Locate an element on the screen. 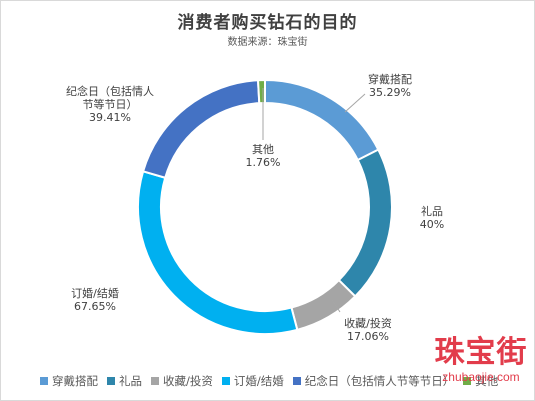 The width and height of the screenshot is (535, 401). chart-title: 消费者购买钻石的目的 is located at coordinates (267, 23).